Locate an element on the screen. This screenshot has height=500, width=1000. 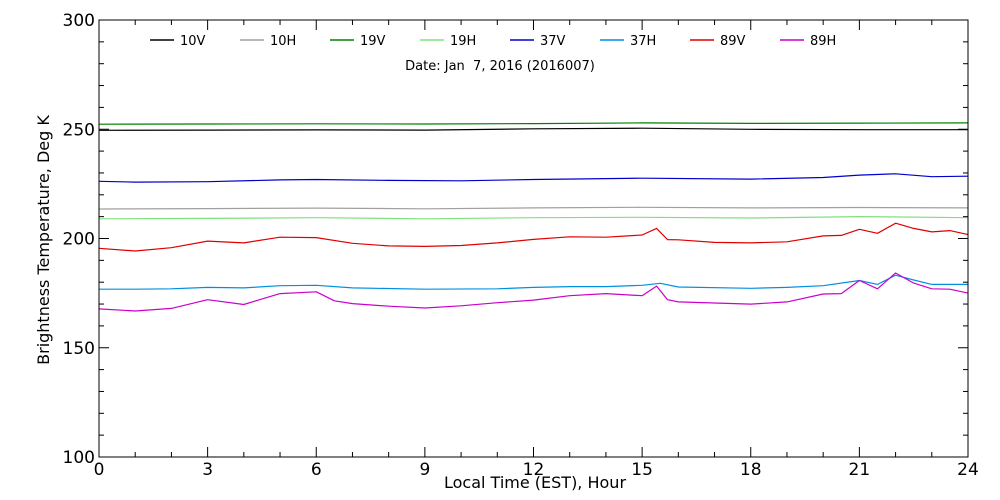
legend-label-19h: 19H is located at coordinates (463, 41).